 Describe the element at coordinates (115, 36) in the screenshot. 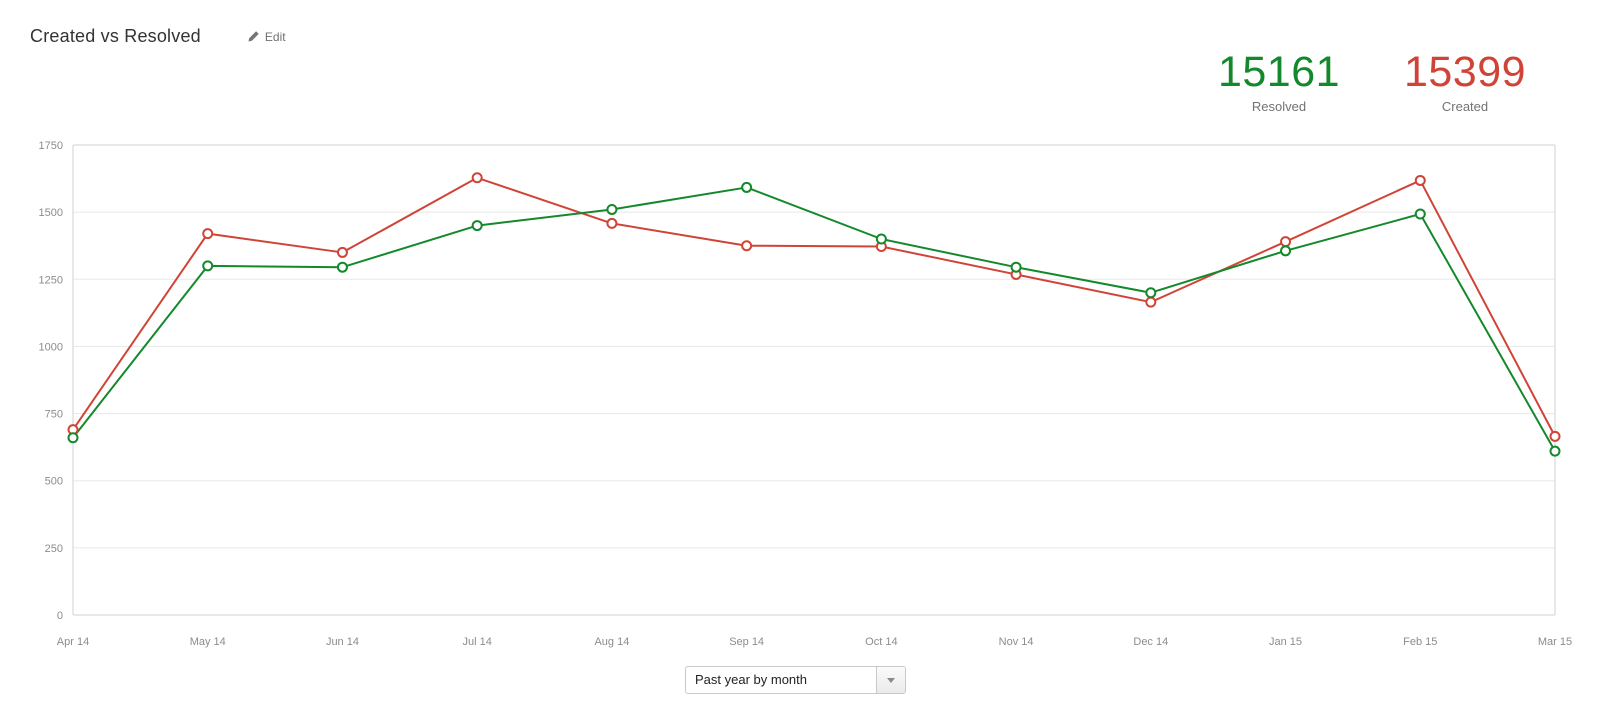

I see `page-title: Created vs Resolved` at that location.